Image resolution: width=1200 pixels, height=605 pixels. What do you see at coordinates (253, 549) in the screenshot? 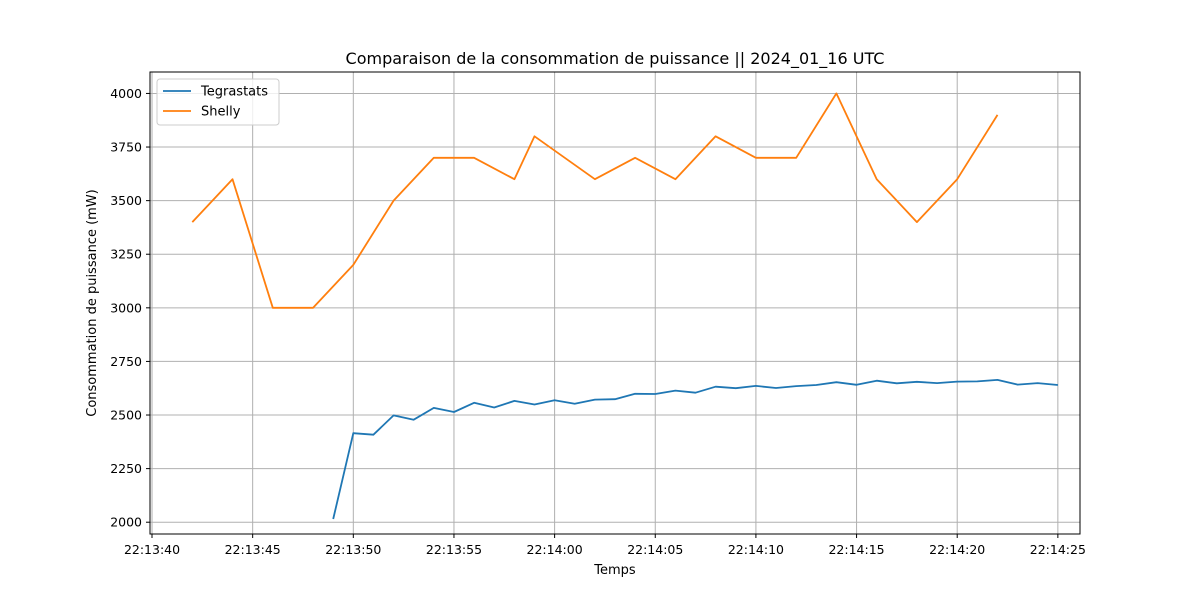
I see `x-tick-label: 22:13:45` at bounding box center [253, 549].